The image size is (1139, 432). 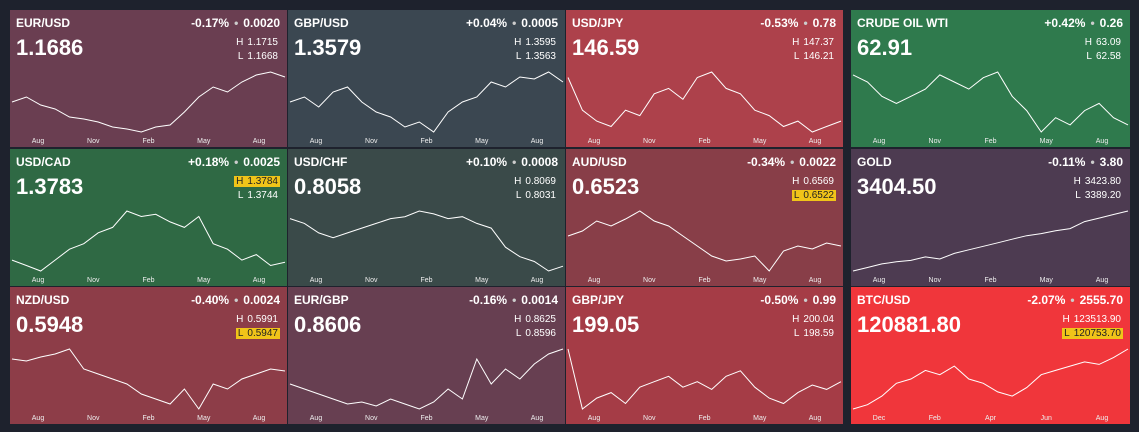 I want to click on symbol: BTC/USD, so click(x=884, y=300).